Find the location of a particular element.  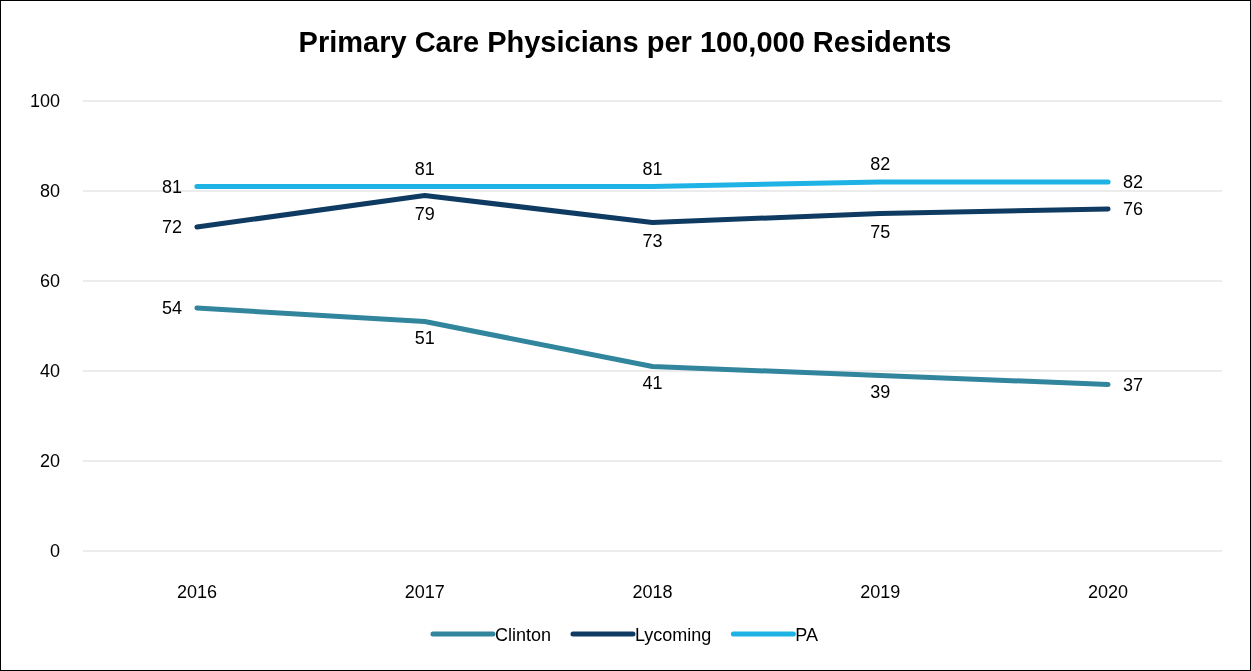

y-tick-label: 80 is located at coordinates (49, 191).